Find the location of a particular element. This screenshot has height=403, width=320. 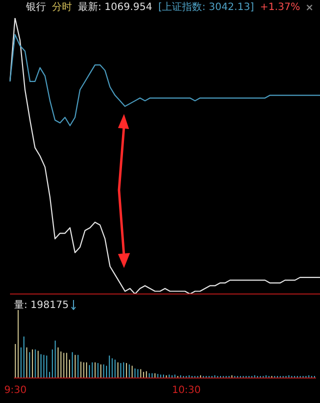

chart-title: 量: 198175 is located at coordinates (41, 305).